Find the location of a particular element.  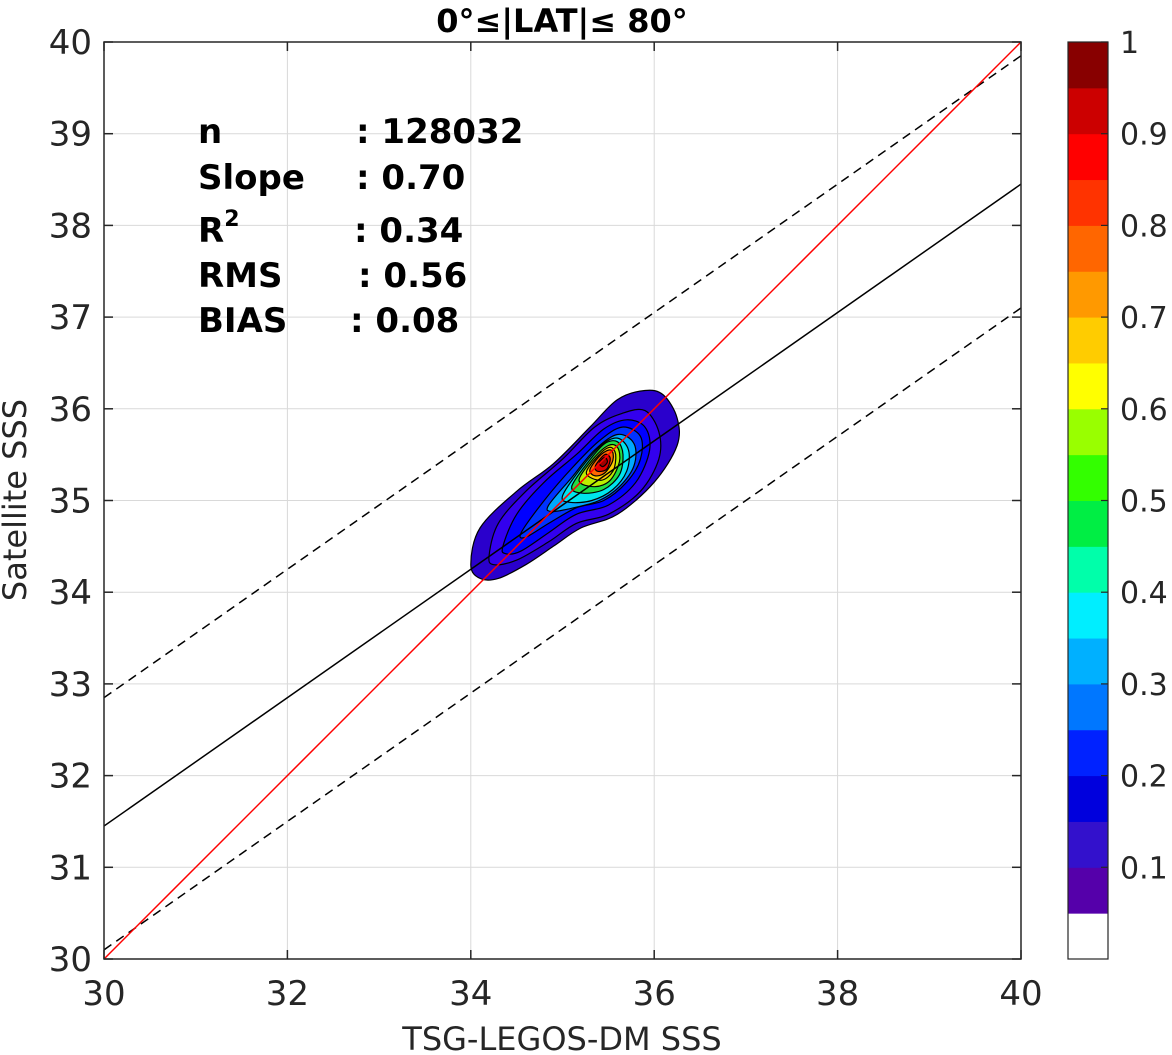

colorbar-tick-label: 0.8 is located at coordinates (1144, 226).